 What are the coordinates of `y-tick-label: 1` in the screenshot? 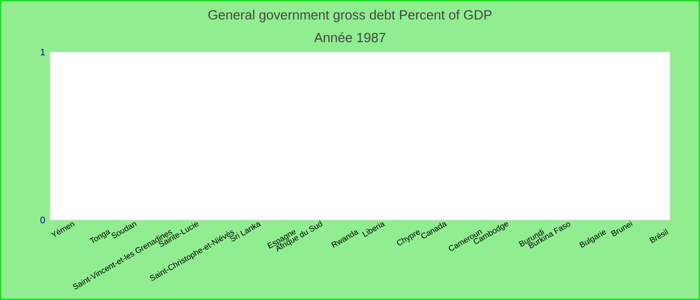 It's located at (42, 52).